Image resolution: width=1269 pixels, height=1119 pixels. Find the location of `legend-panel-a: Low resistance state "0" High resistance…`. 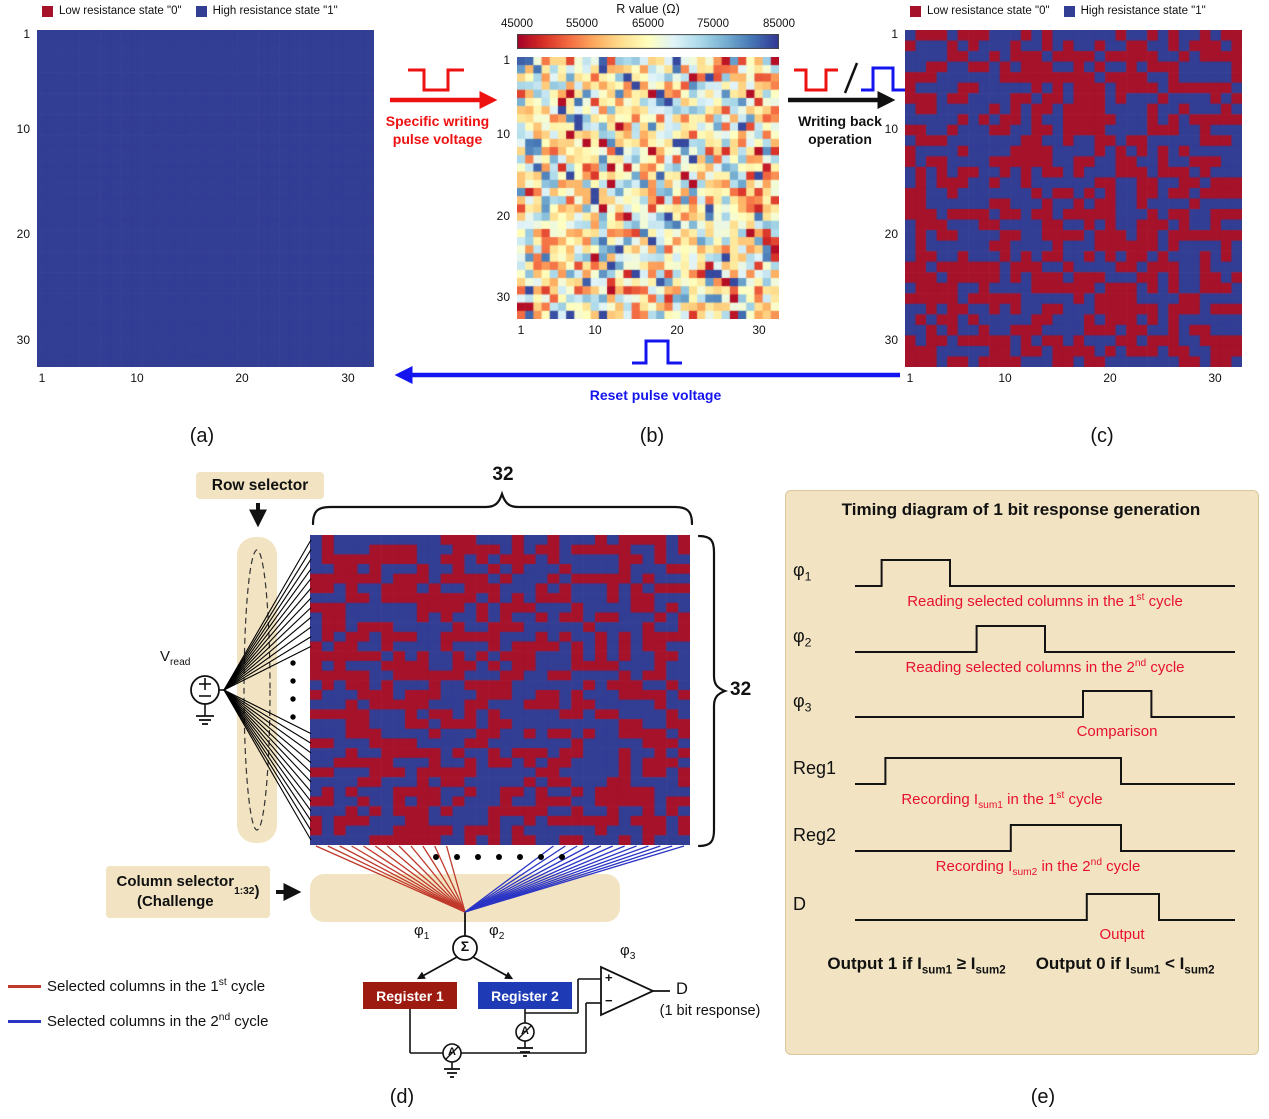

legend-panel-a: Low resistance state "0" High resistance… is located at coordinates (190, 11).